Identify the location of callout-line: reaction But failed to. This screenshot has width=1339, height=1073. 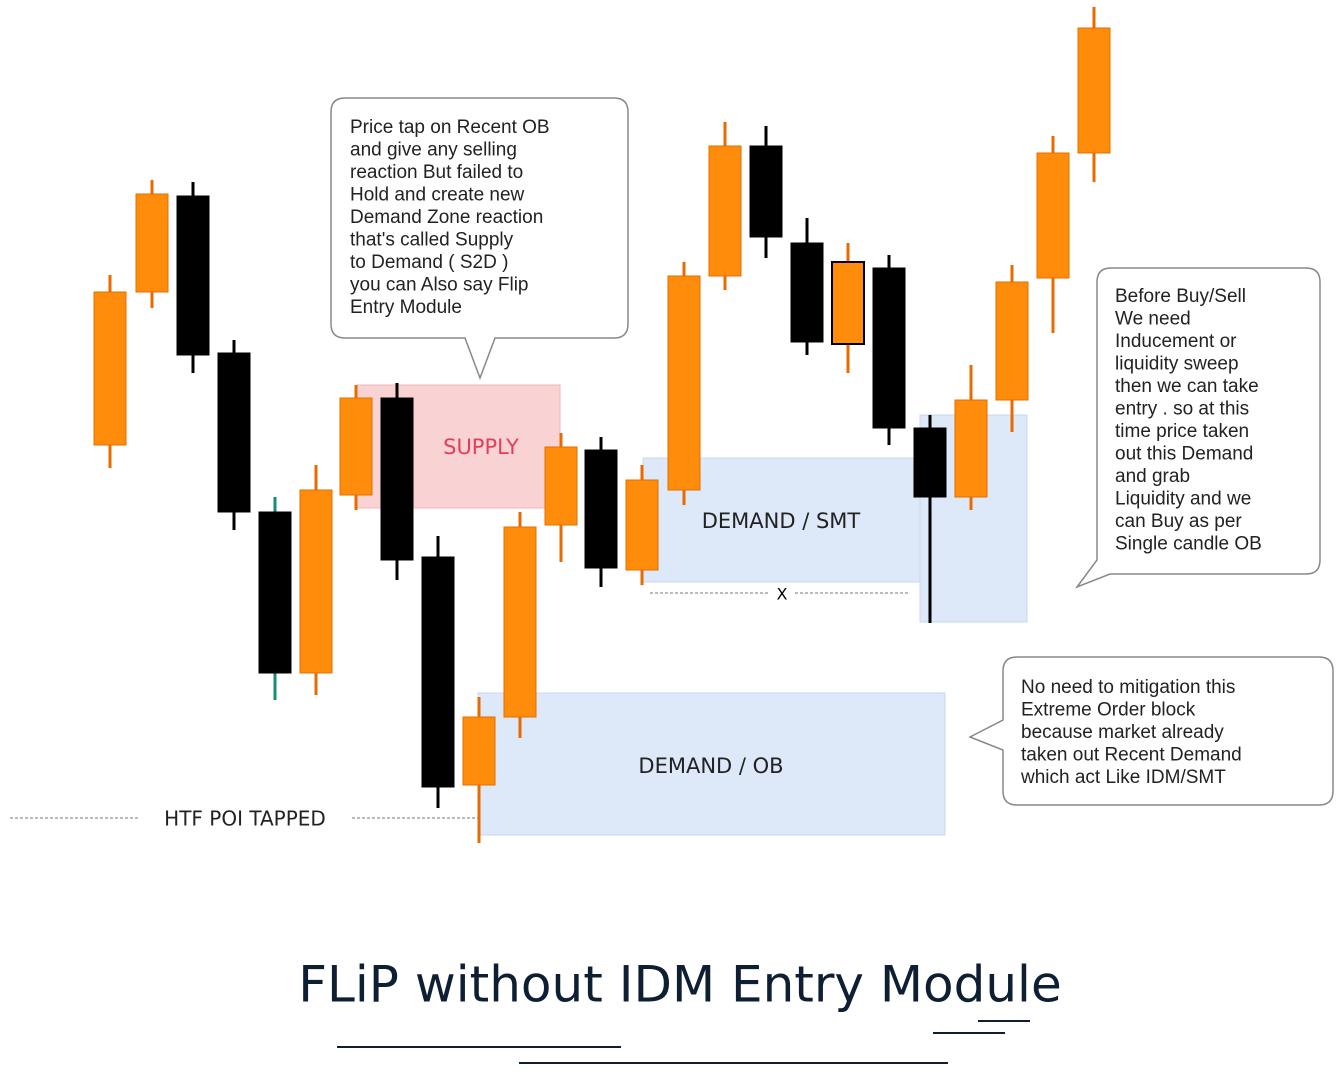
(436, 172).